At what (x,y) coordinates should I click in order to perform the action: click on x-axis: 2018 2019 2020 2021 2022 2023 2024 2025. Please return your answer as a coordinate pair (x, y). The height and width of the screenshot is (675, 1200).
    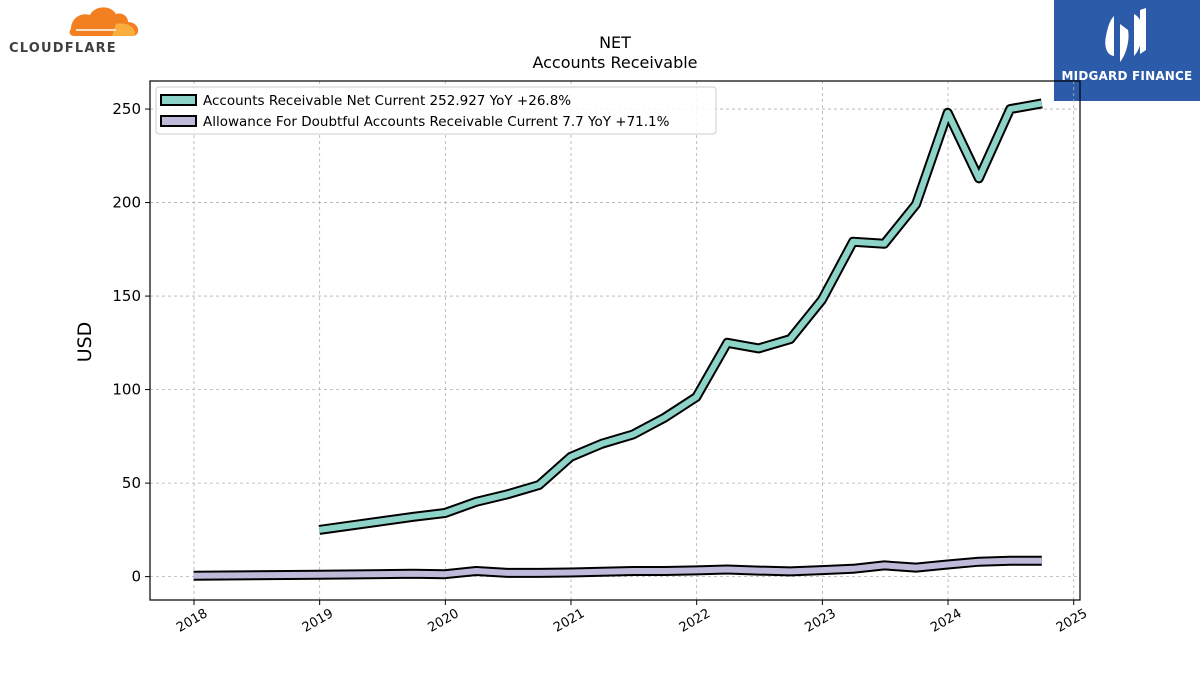
    Looking at the image, I should click on (632, 618).